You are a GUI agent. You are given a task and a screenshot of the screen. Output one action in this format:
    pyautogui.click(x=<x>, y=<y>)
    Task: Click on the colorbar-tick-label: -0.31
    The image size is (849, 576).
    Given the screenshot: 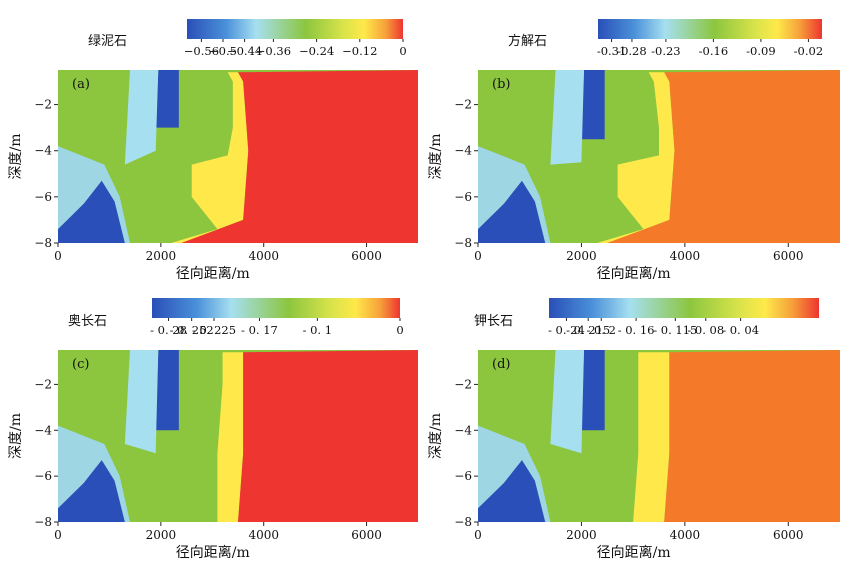 What is the action you would take?
    pyautogui.click(x=612, y=51)
    